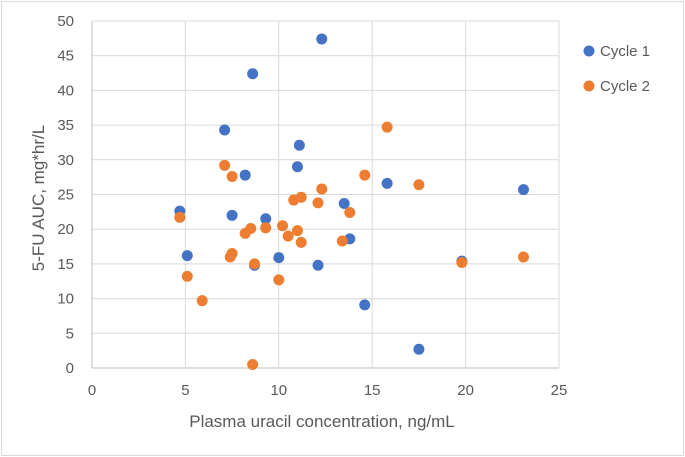  I want to click on legend: Cycle 1 Cycle 2, so click(616, 69).